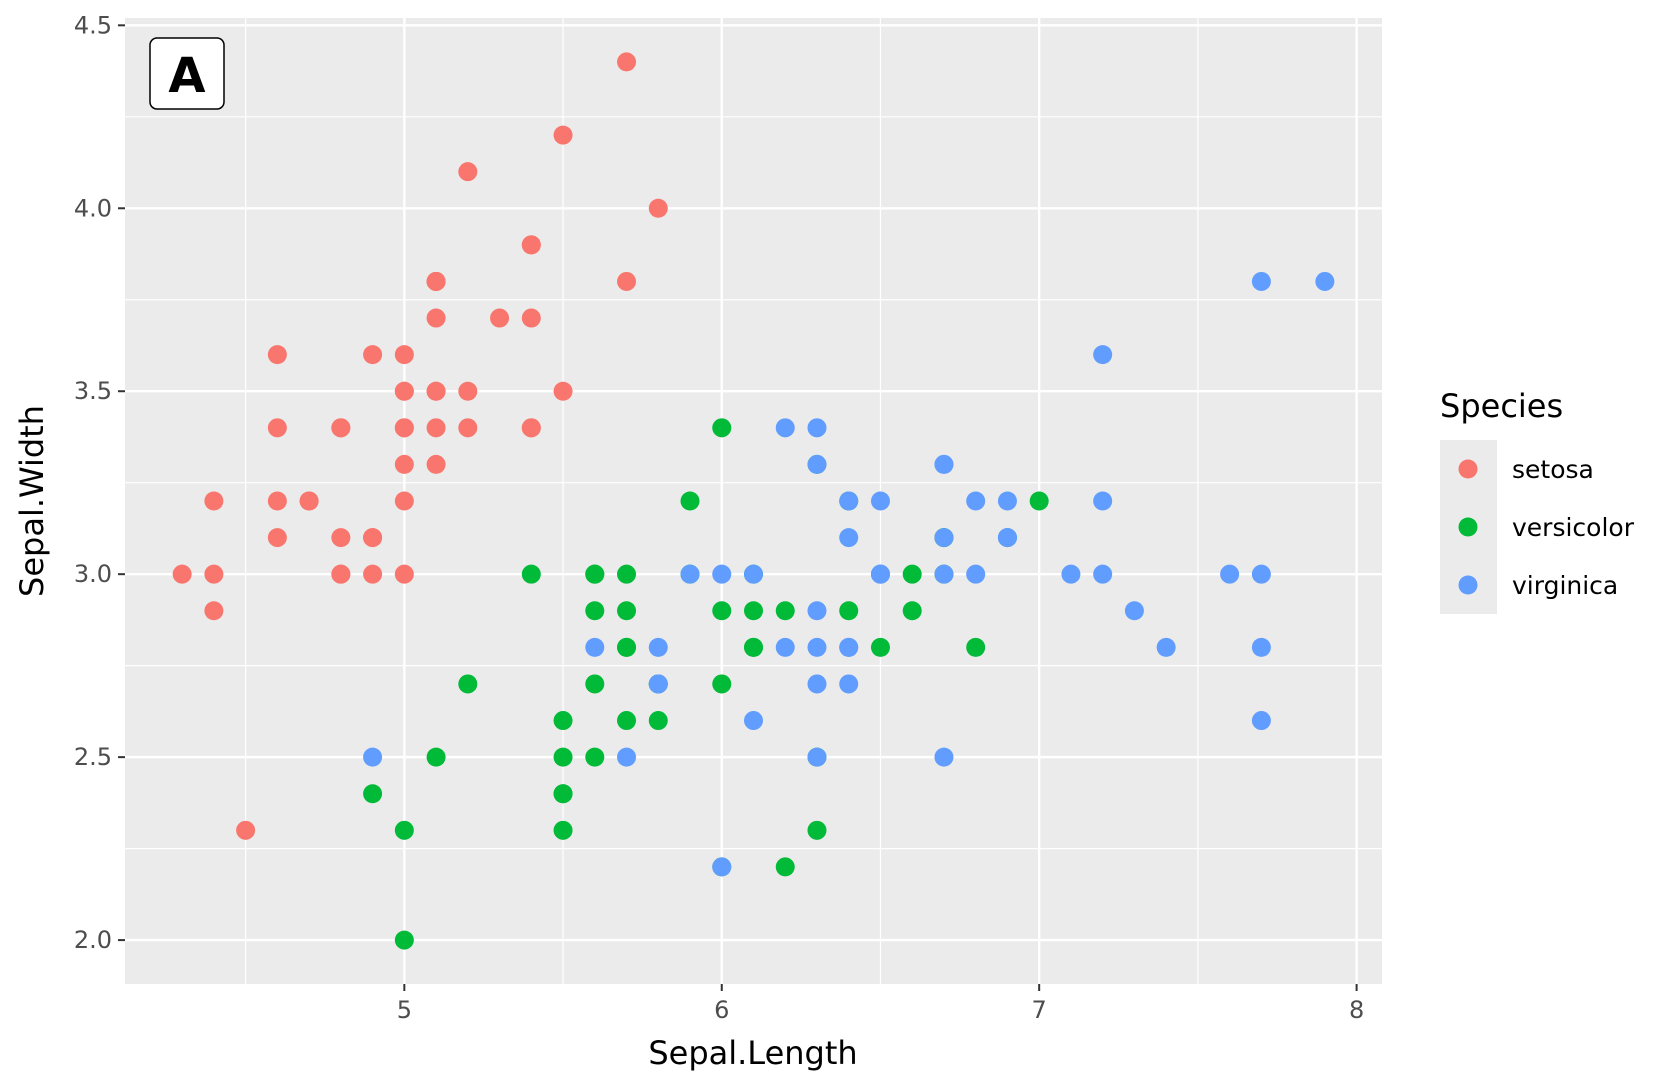  Describe the element at coordinates (404, 1010) in the screenshot. I see `x-tick-label: 5` at that location.